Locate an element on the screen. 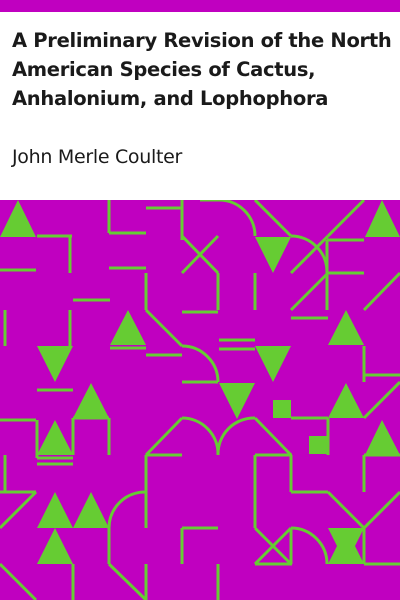 Image resolution: width=400 pixels, height=600 pixels. title-line-2: American Species of Cactus, is located at coordinates (164, 69).